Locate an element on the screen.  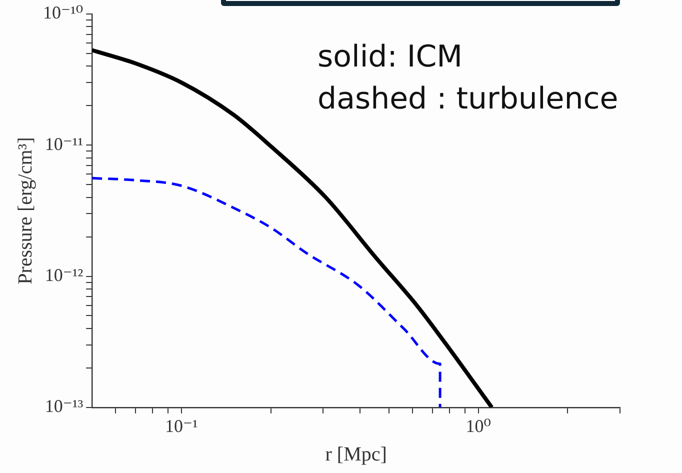
y-tick-label: 10⁻¹³ is located at coordinates (64, 406).